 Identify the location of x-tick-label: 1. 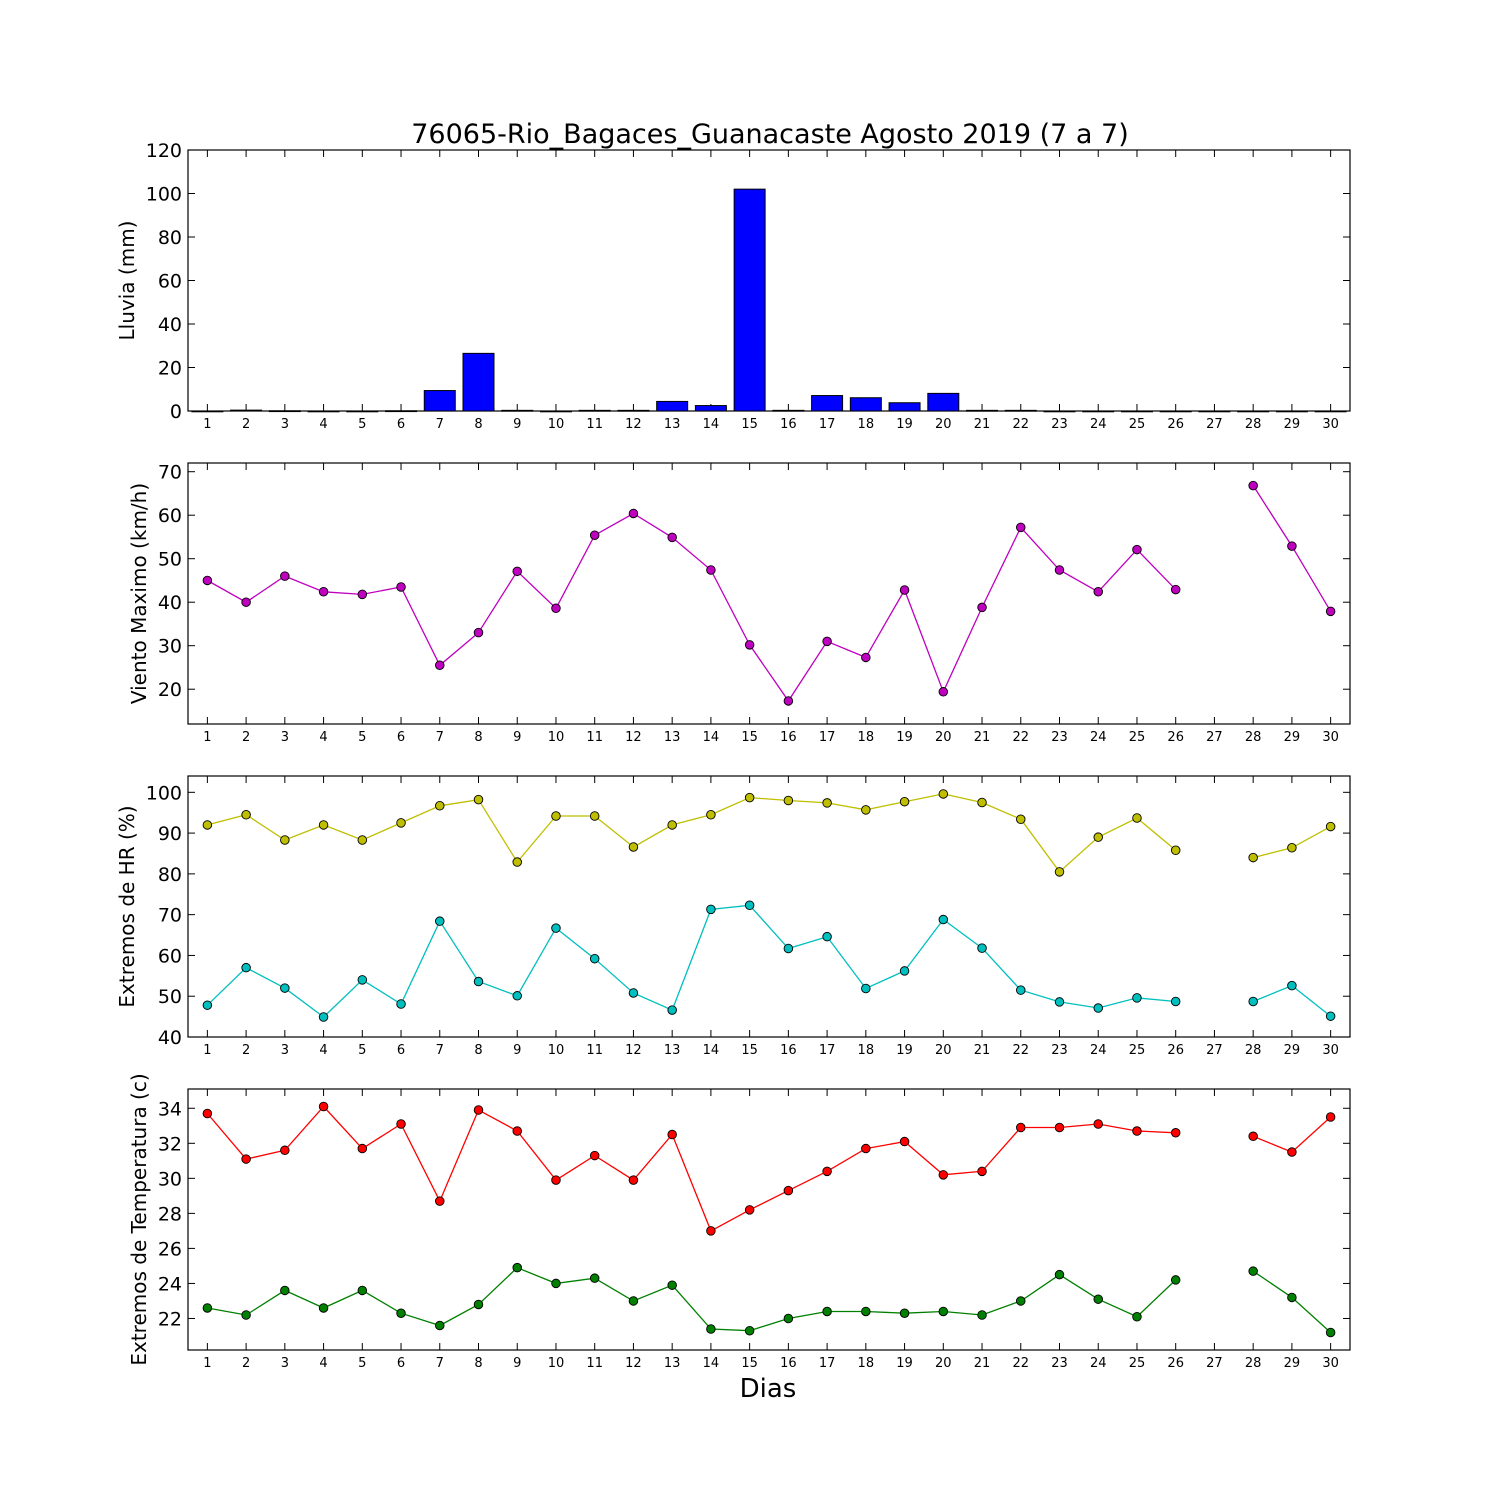
(207, 424).